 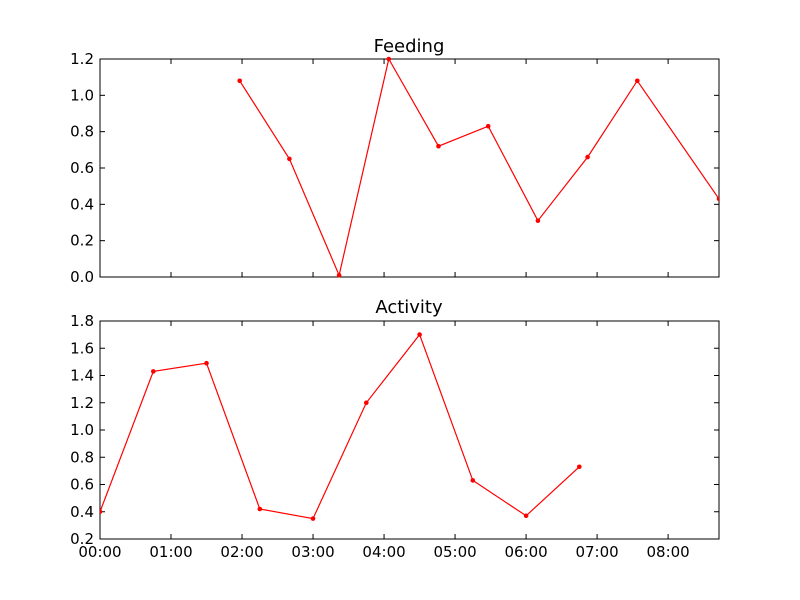 I want to click on activity-xtick-label: 08:00, so click(x=667, y=552).